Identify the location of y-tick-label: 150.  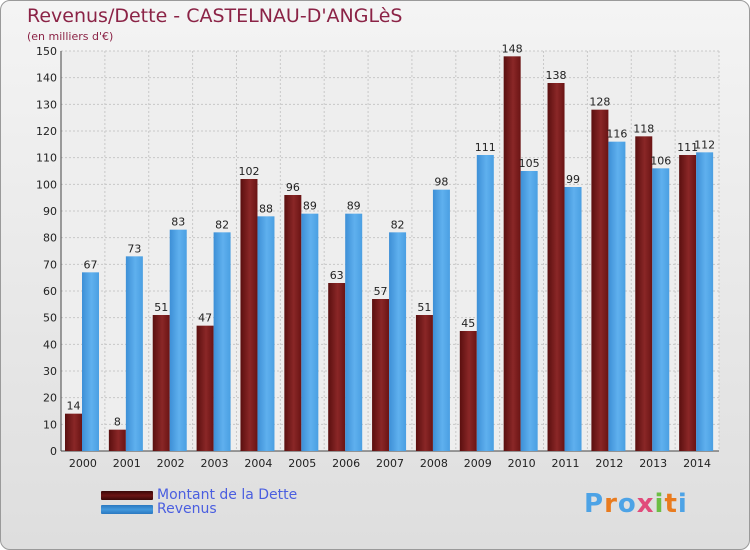
(46, 51).